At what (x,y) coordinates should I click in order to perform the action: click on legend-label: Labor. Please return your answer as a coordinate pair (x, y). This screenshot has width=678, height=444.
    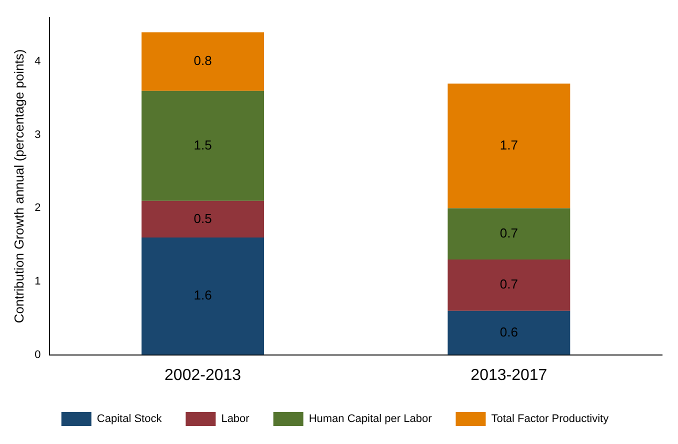
    Looking at the image, I should click on (235, 419).